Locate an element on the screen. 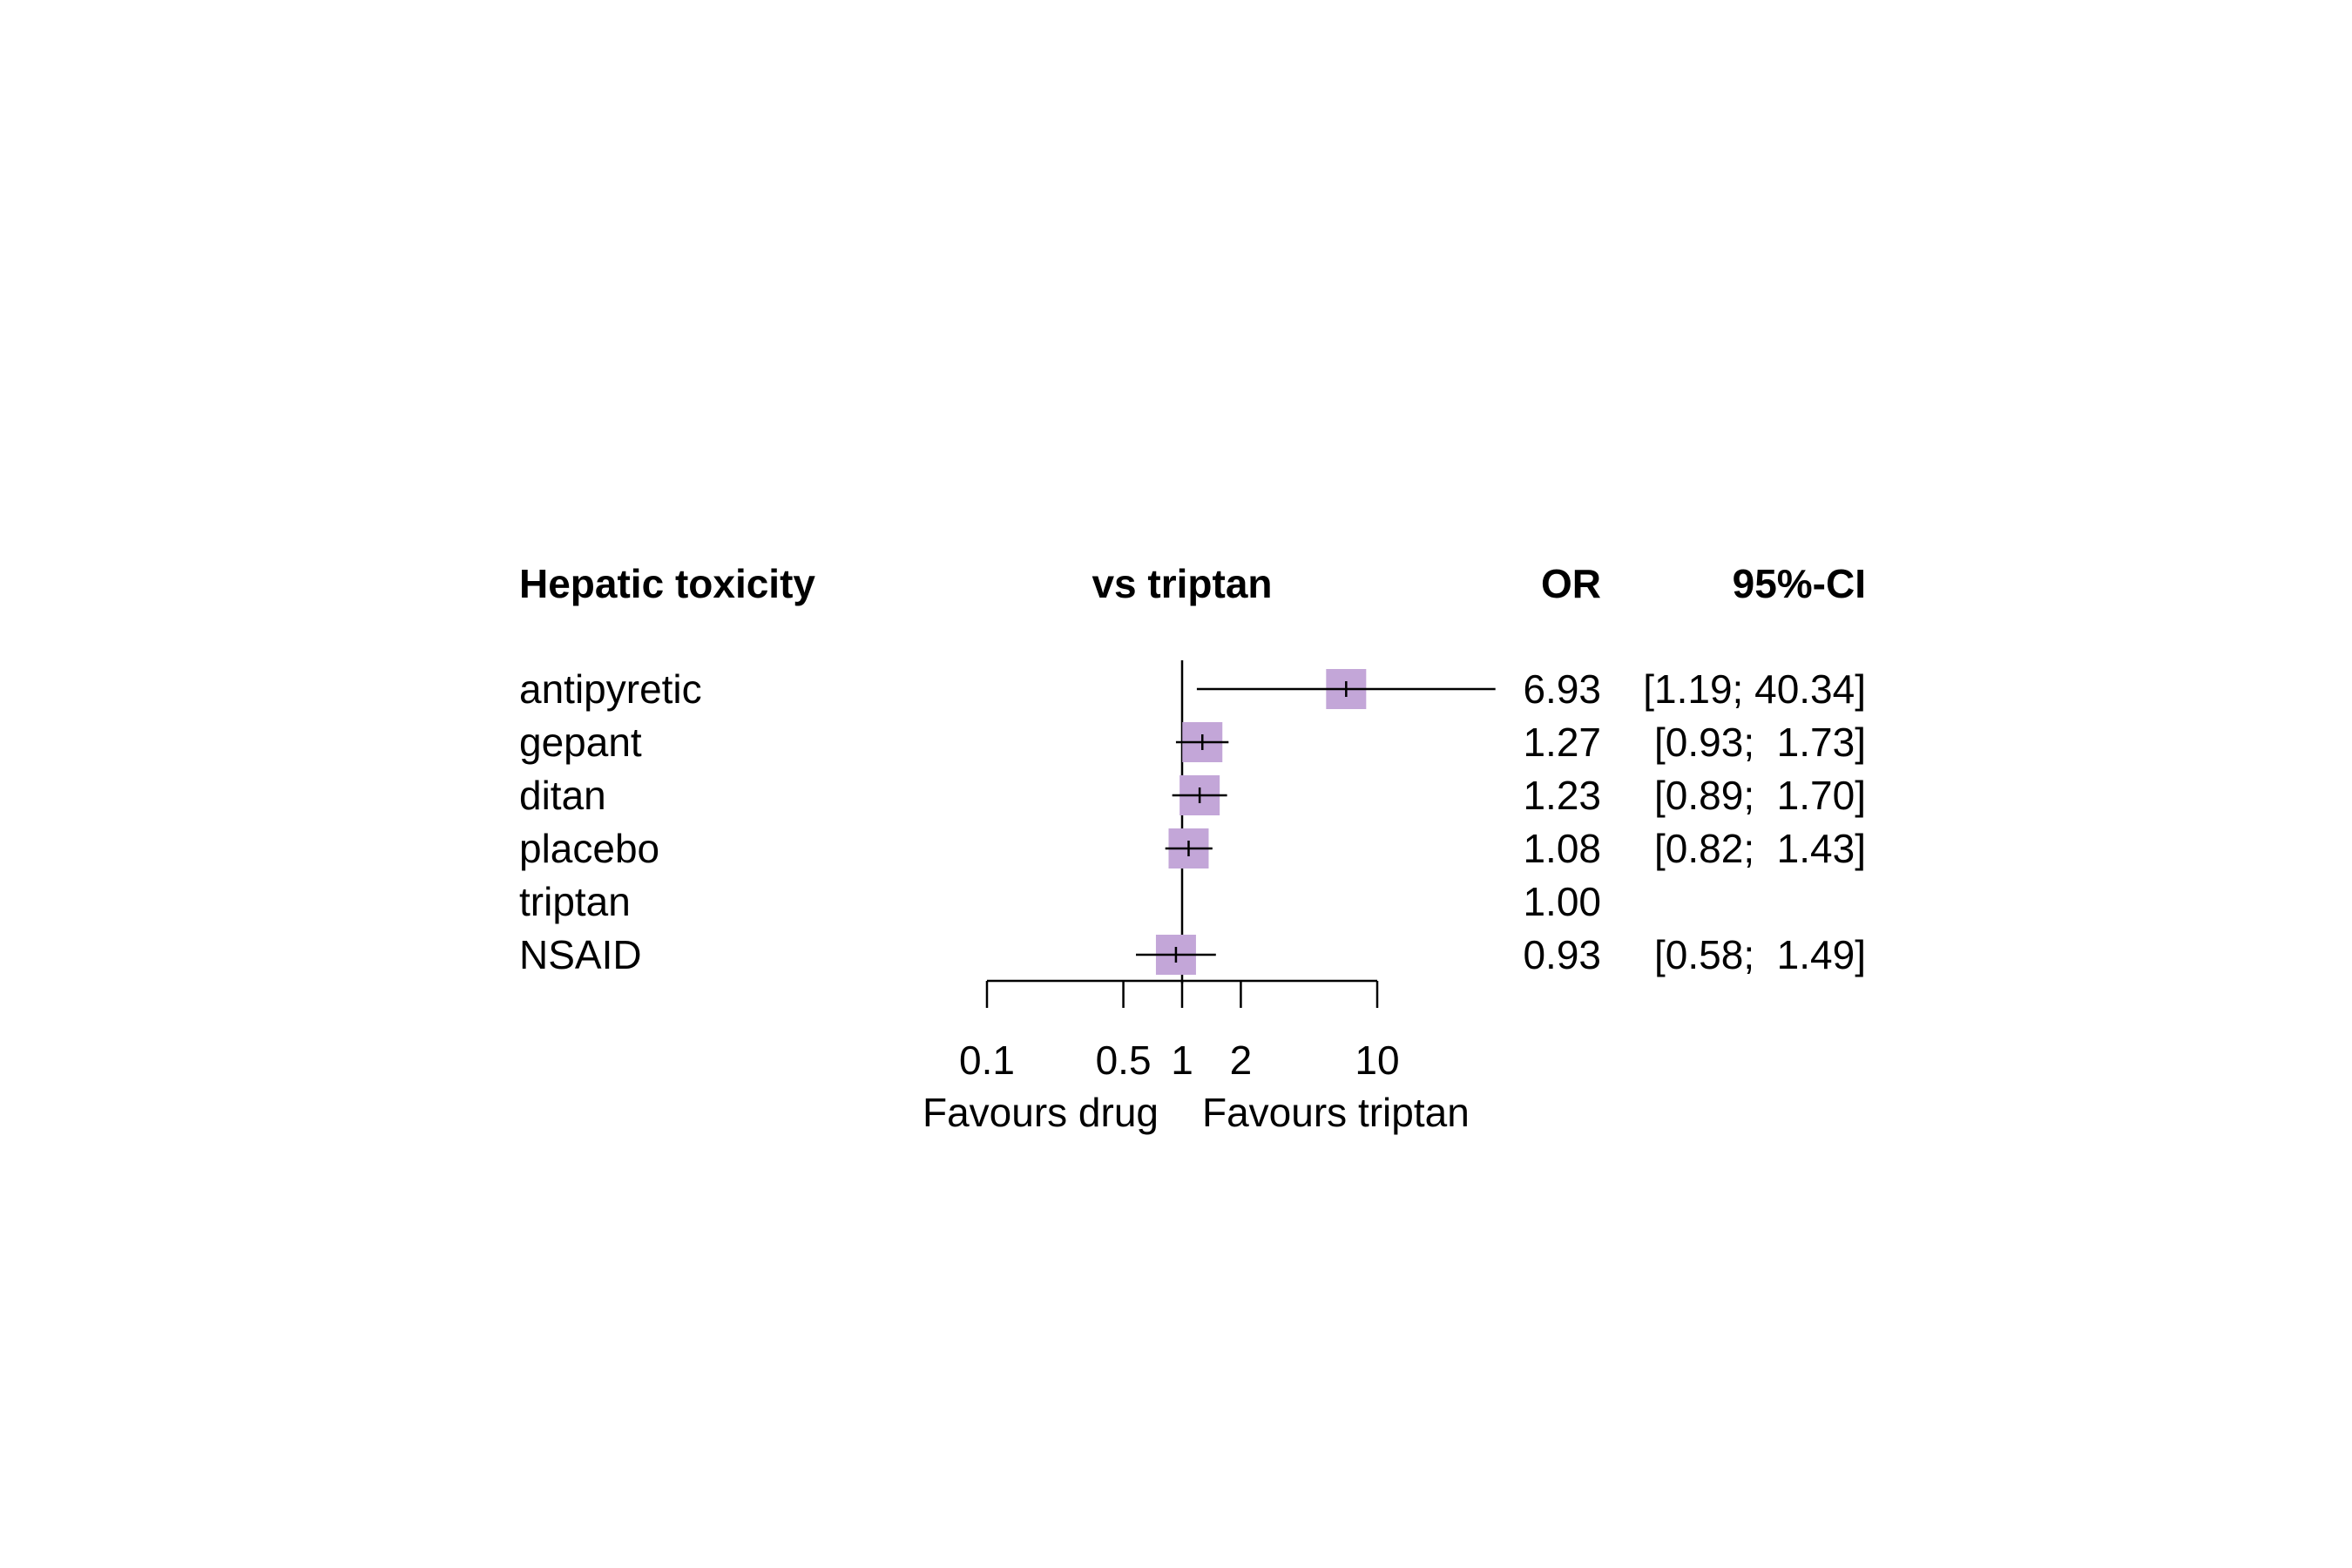 The height and width of the screenshot is (1568, 2352). x-tick-label: 1 is located at coordinates (1182, 1060).